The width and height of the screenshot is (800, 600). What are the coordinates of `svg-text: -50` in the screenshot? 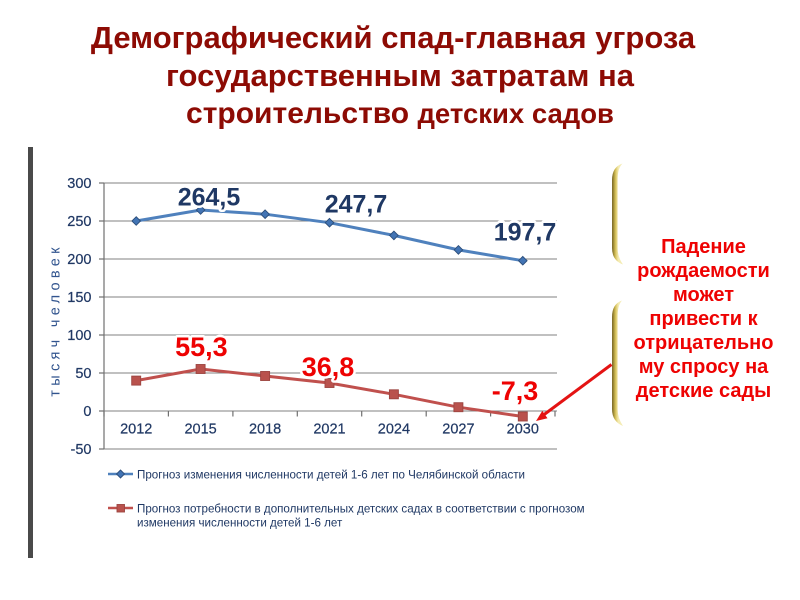 It's located at (81, 450).